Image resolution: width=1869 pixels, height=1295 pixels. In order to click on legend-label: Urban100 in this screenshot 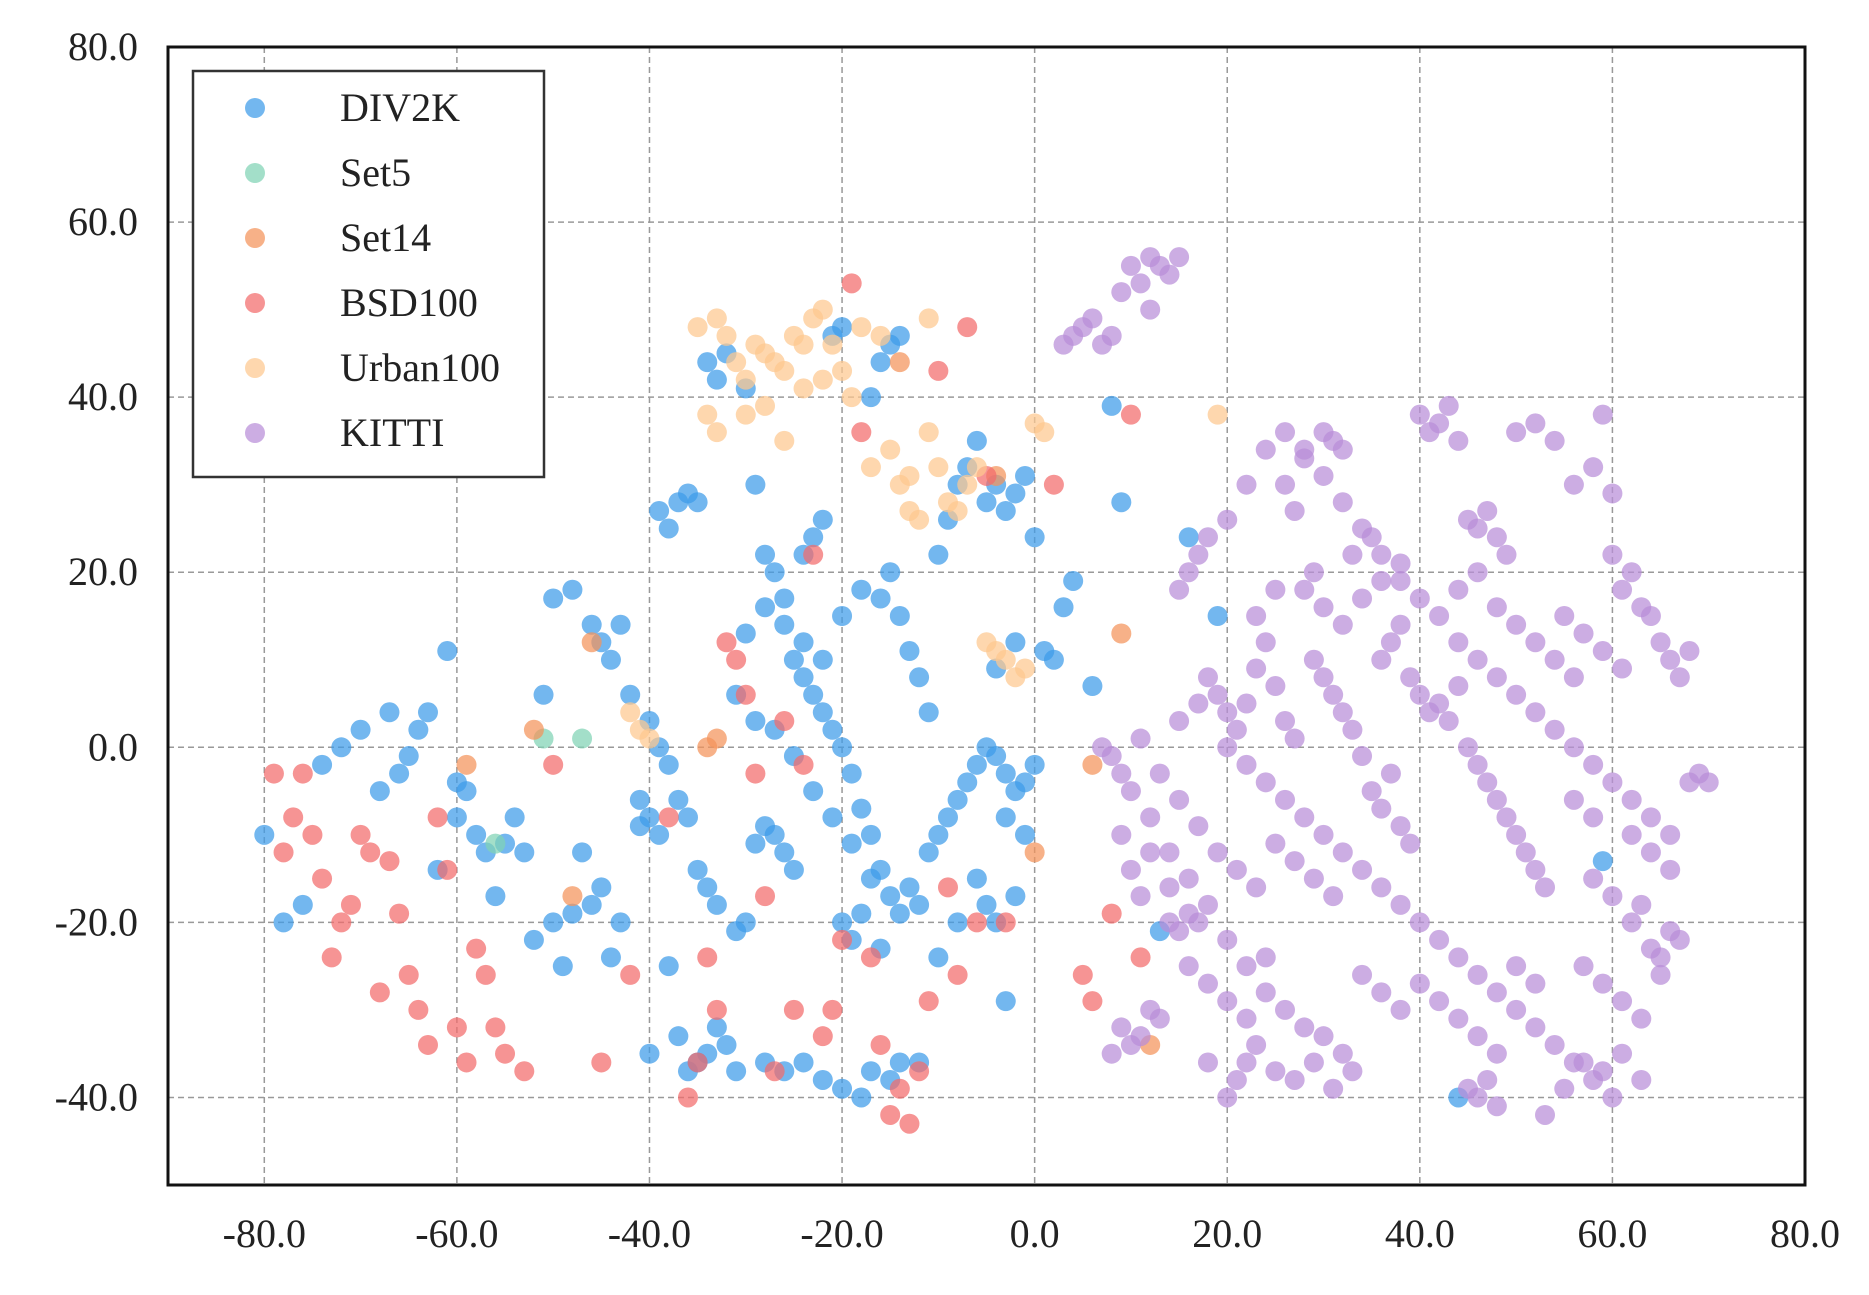, I will do `click(420, 367)`.